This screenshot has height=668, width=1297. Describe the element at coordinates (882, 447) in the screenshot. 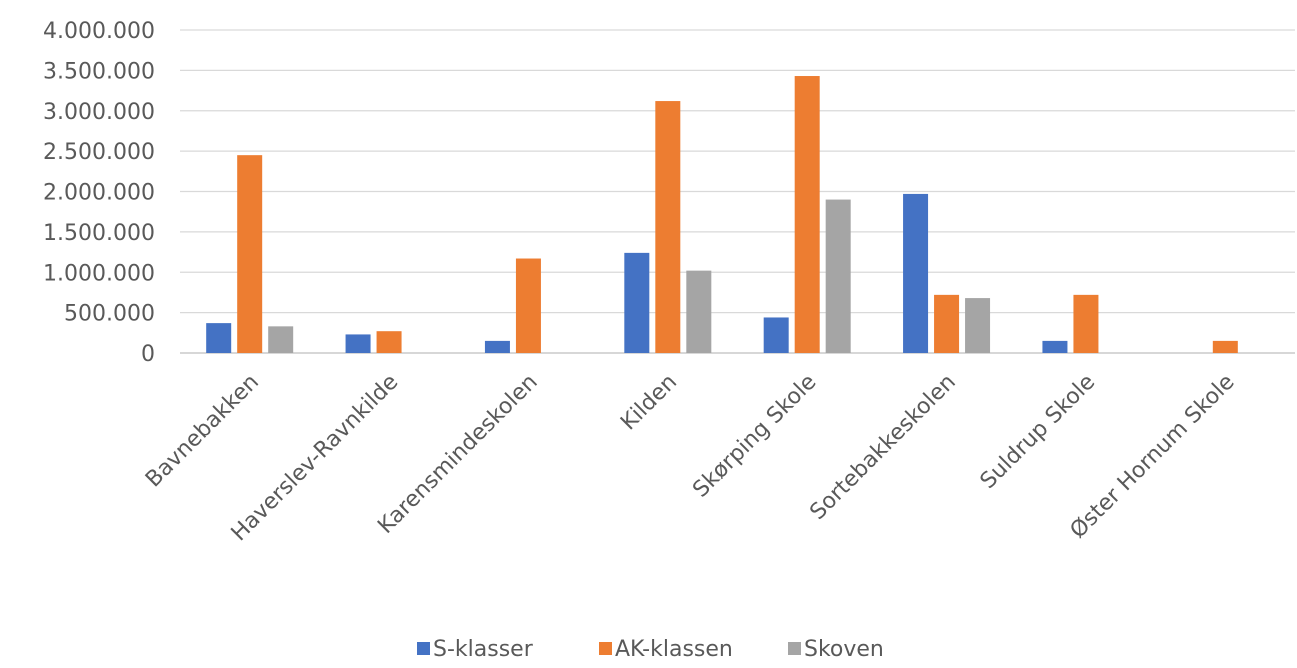

I see `x-category-label: Sortebakkeskolen` at that location.